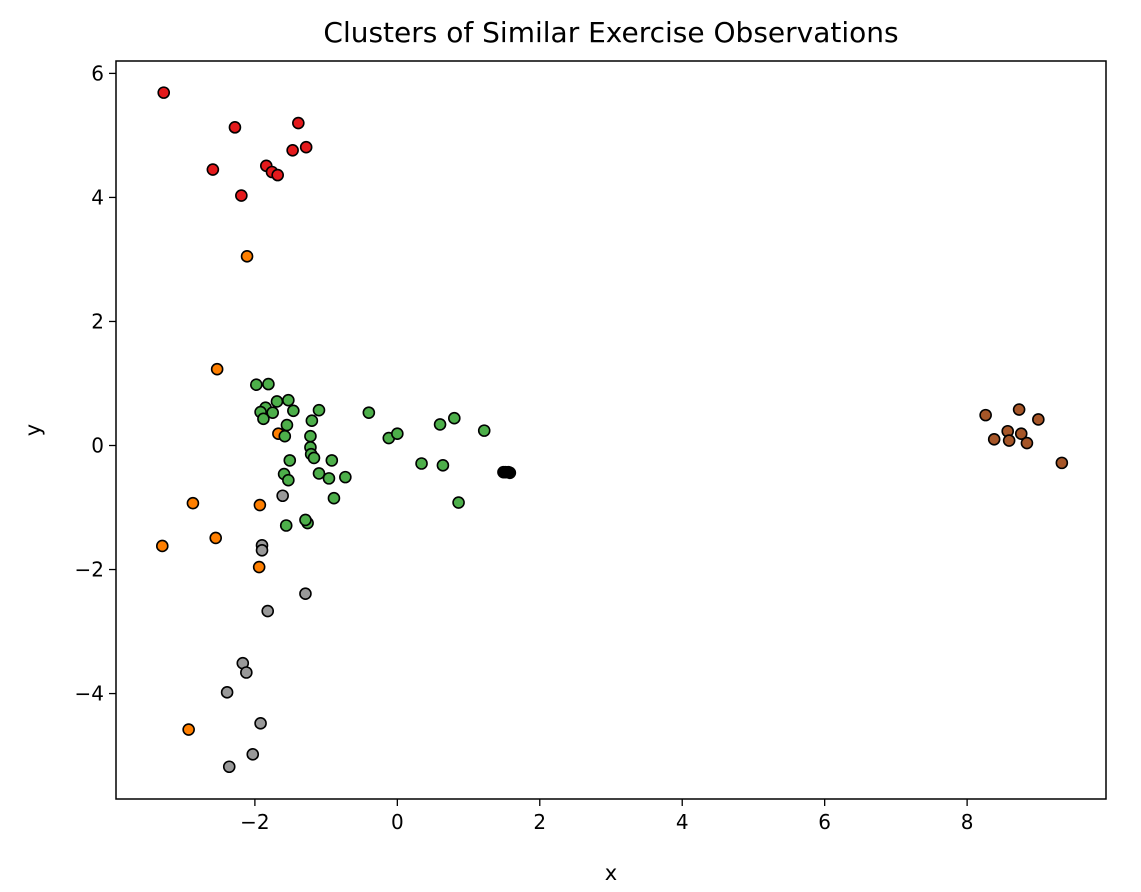 The image size is (1141, 892). I want to click on y-tick-label: 6, so click(97, 73).